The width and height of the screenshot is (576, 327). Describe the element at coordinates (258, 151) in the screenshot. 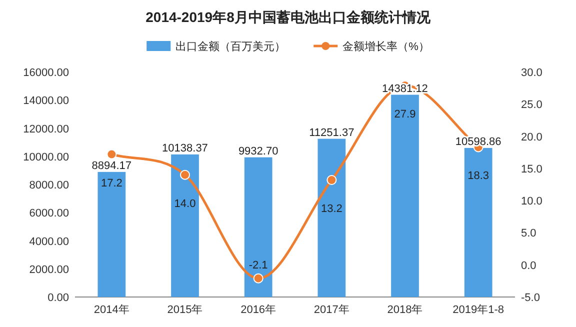

I see `data-label: 9932.70` at that location.